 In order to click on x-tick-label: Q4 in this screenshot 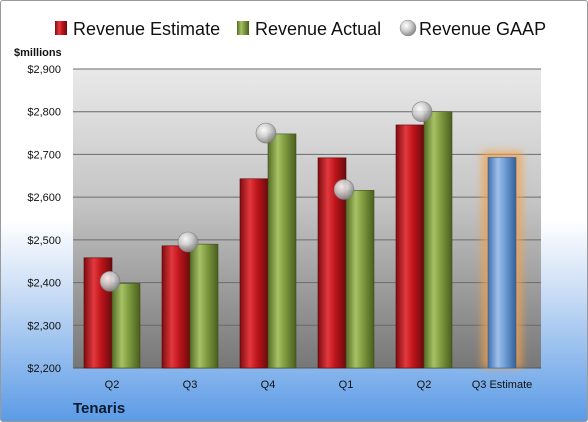, I will do `click(268, 385)`.